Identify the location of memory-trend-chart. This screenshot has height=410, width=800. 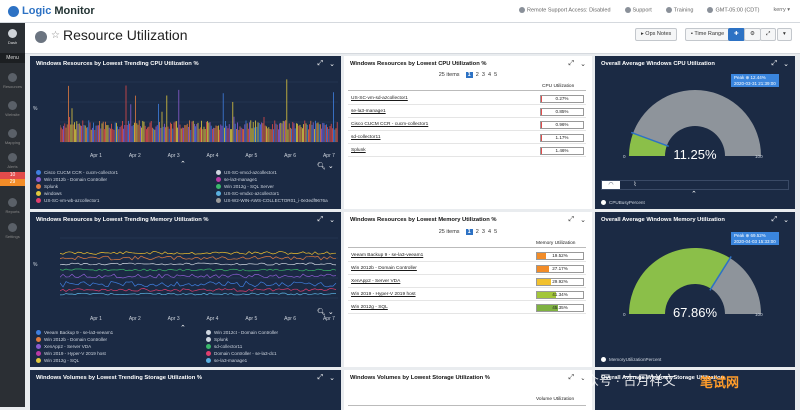
(199, 268).